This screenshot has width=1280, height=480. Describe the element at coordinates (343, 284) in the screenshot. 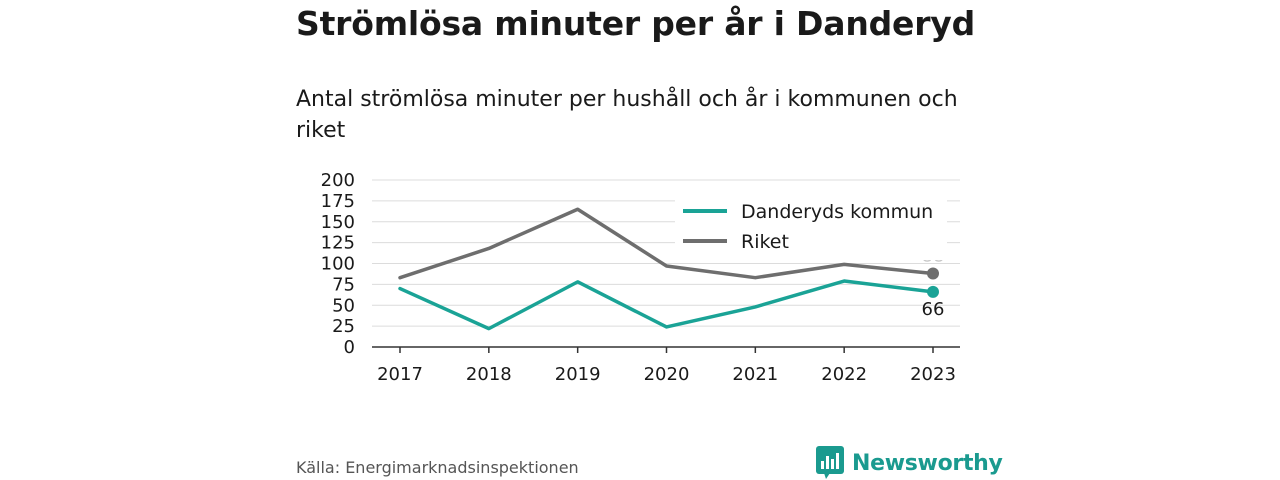

I see `y-tick-label: 75` at that location.